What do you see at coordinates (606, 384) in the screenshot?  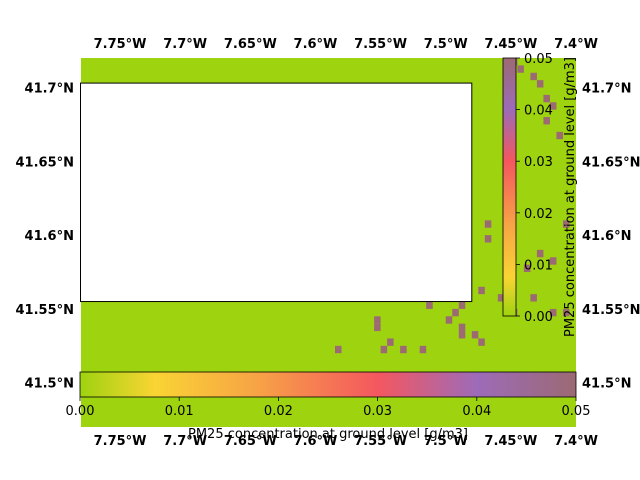 I see `lat-tick-right-4: 41.5°N` at bounding box center [606, 384].